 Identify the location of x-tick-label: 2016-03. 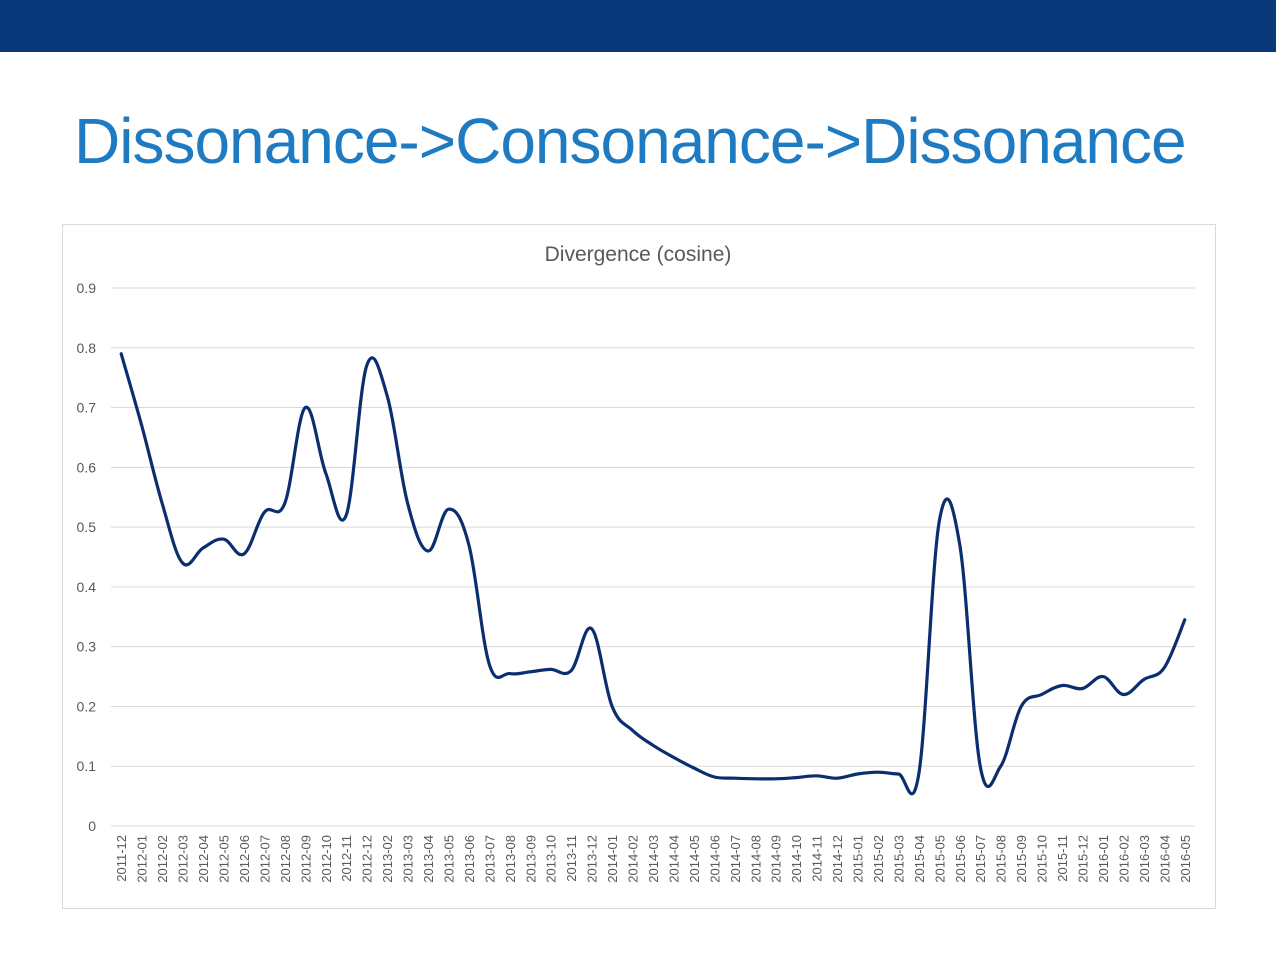
(1144, 859).